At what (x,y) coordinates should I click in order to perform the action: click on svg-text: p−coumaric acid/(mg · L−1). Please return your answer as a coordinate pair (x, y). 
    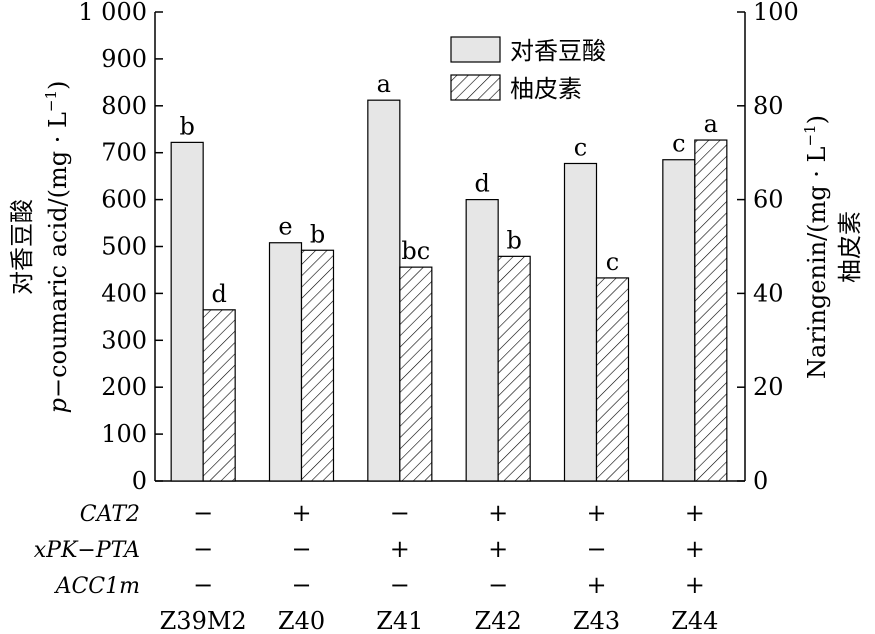
    Looking at the image, I should click on (57, 247).